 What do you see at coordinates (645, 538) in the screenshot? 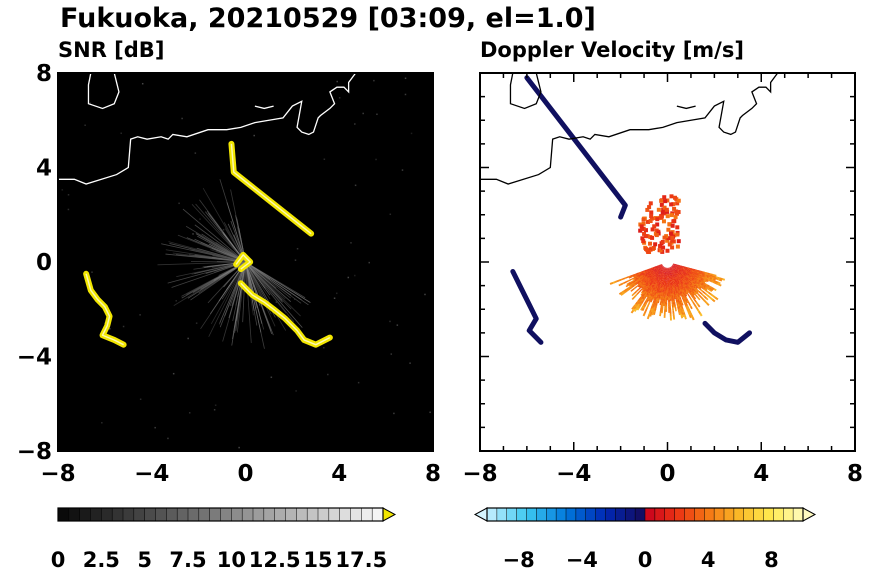
I see `doppler-colorbar: −8 −4 0 4 8` at bounding box center [645, 538].